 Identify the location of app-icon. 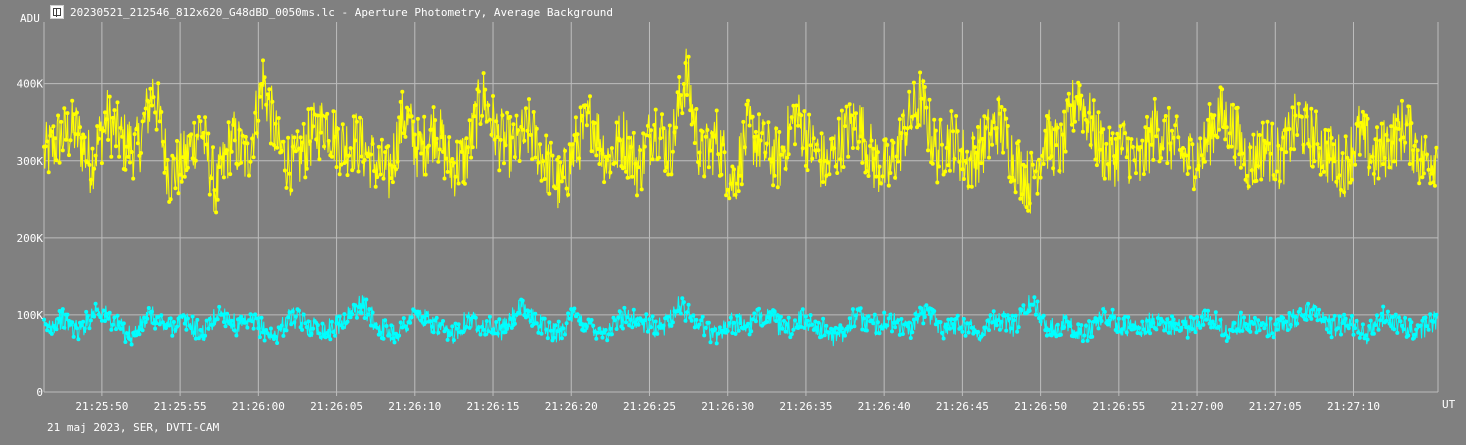
(57, 12).